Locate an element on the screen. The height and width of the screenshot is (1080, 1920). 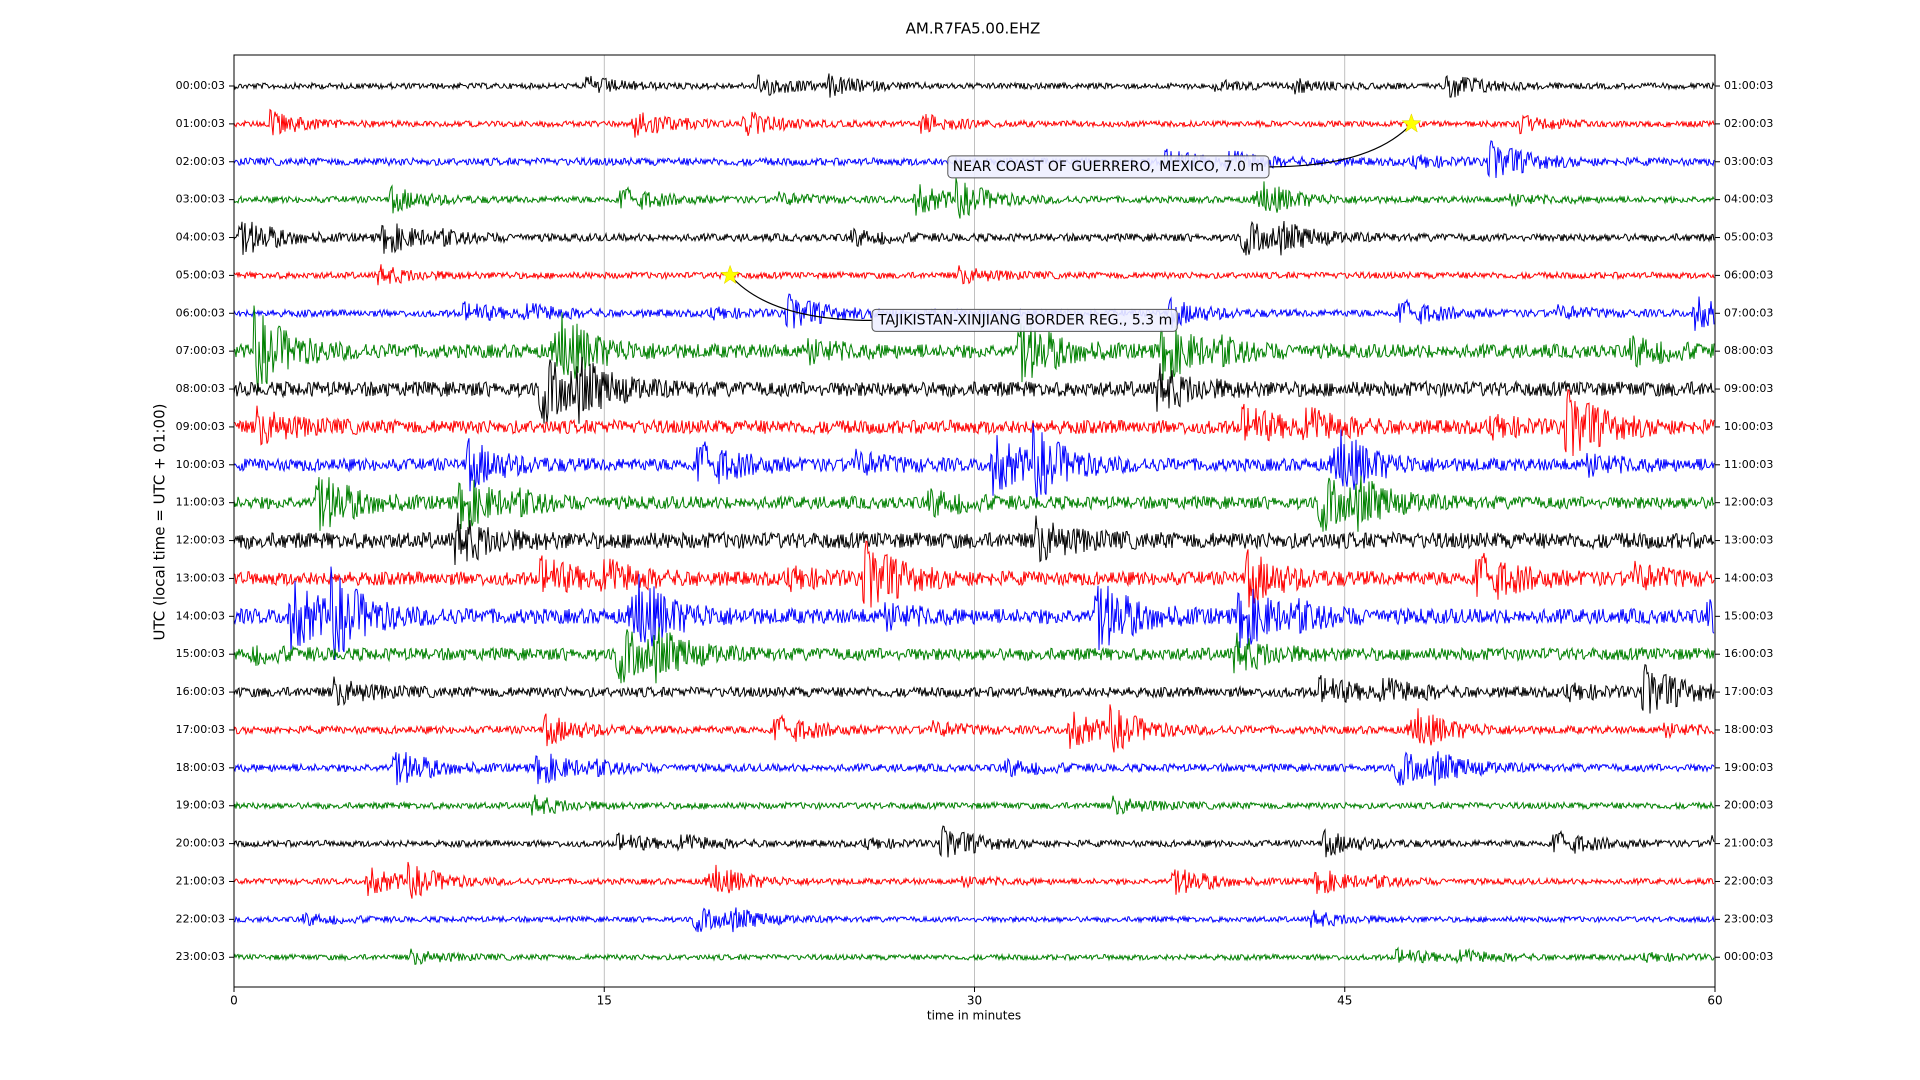
y-axis-label: UTC (local time = UTC + 01:00) is located at coordinates (160, 522).